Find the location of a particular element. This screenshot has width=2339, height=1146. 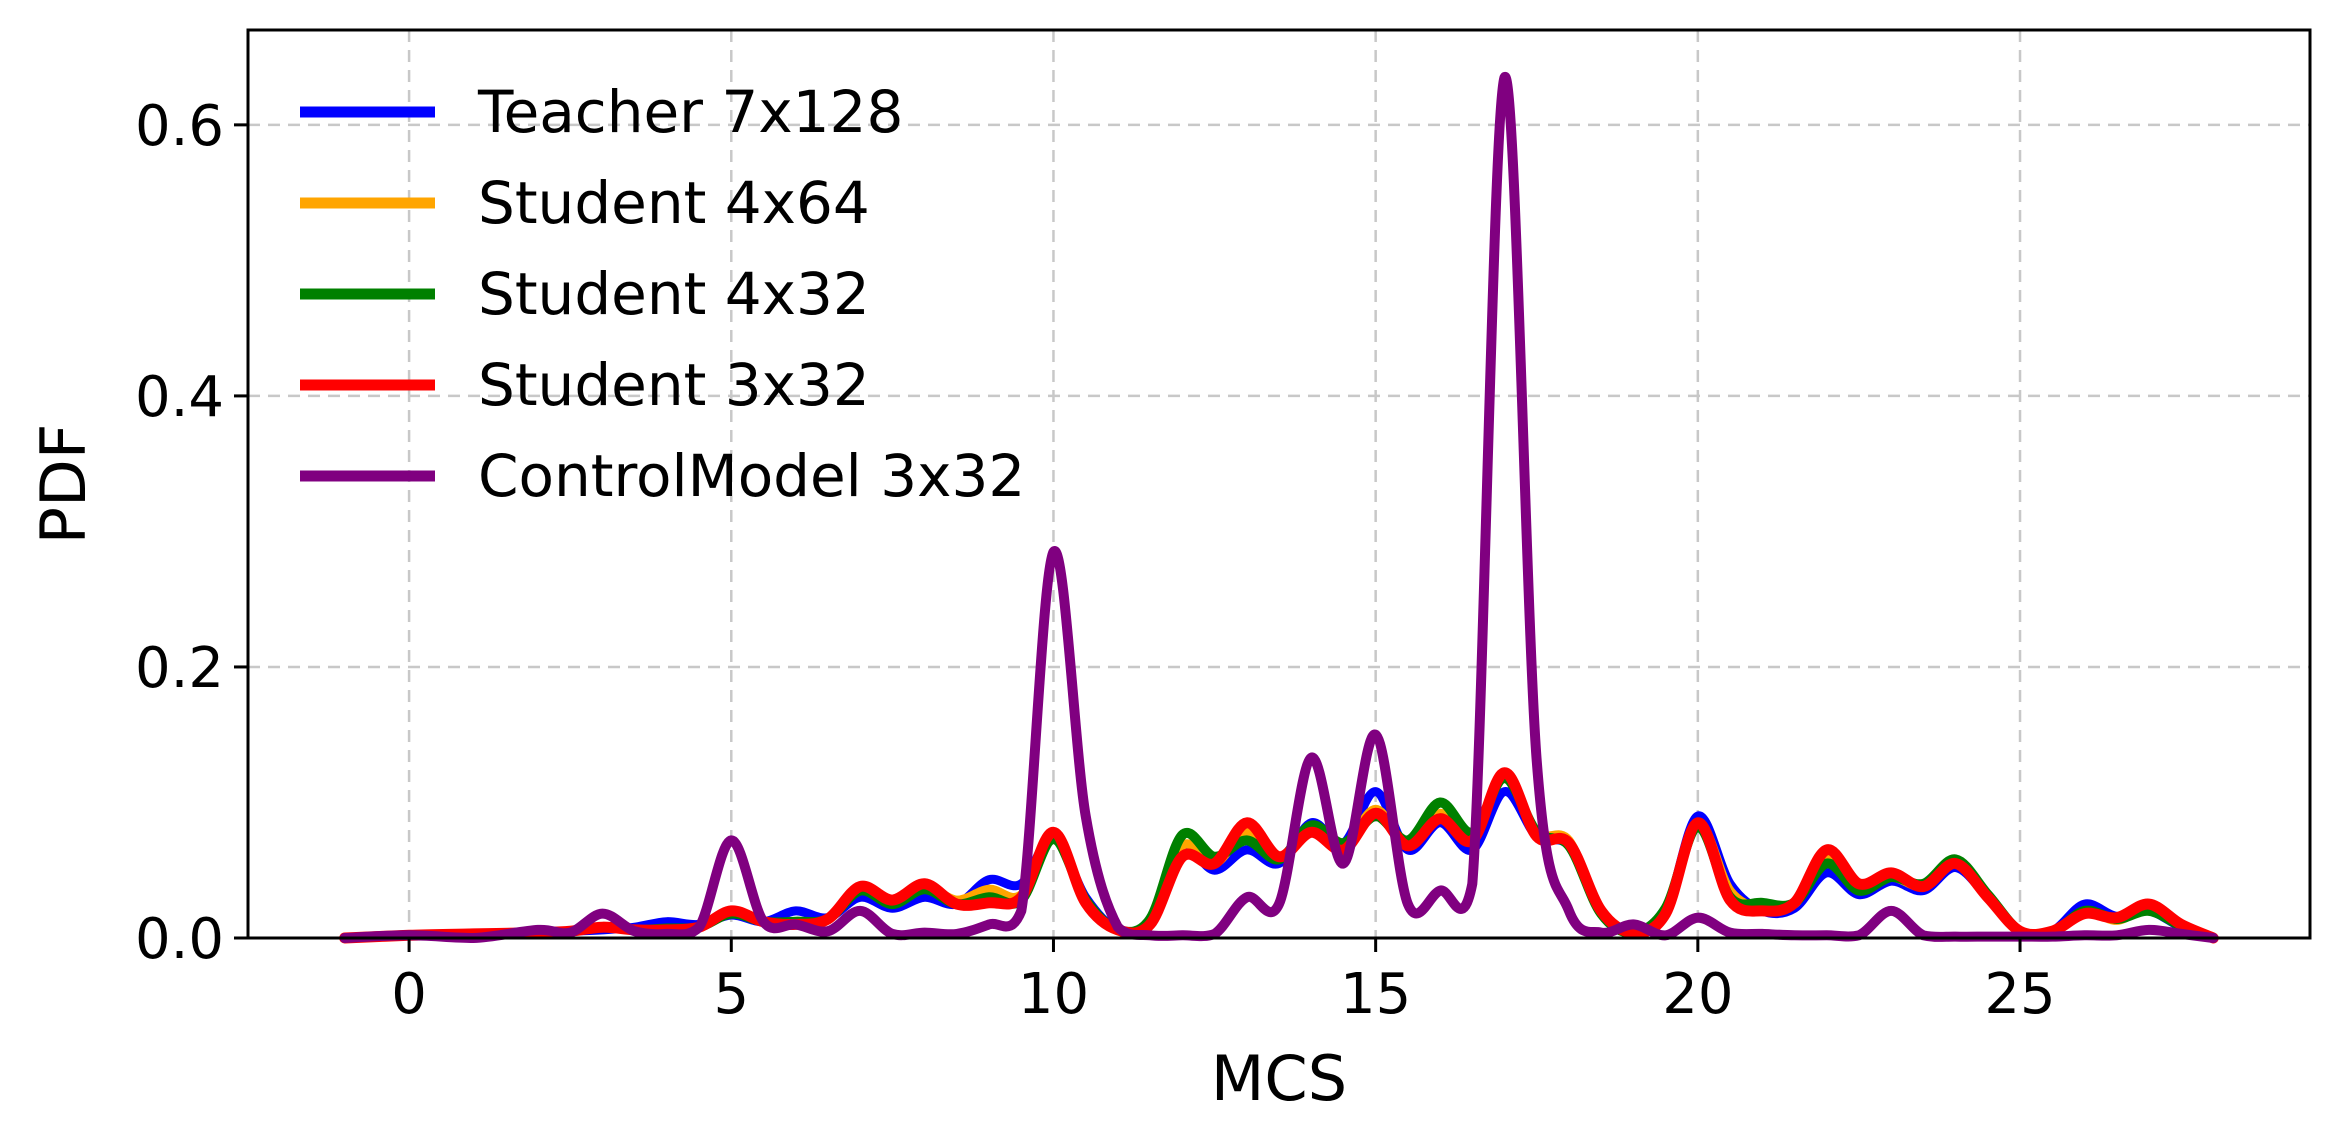

y-tick-label: 0.6 is located at coordinates (179, 126).